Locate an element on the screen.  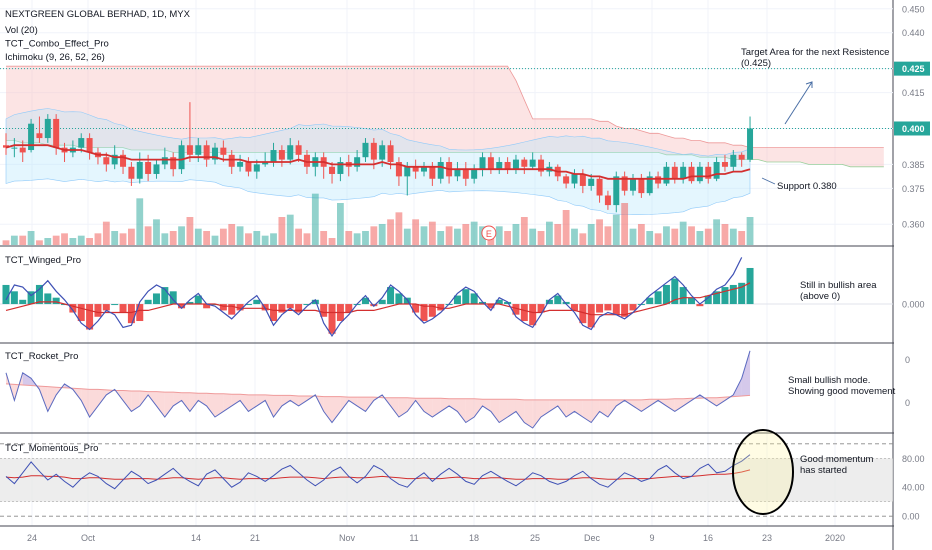
winged-annotation-sub: (above 0) is located at coordinates (820, 296).